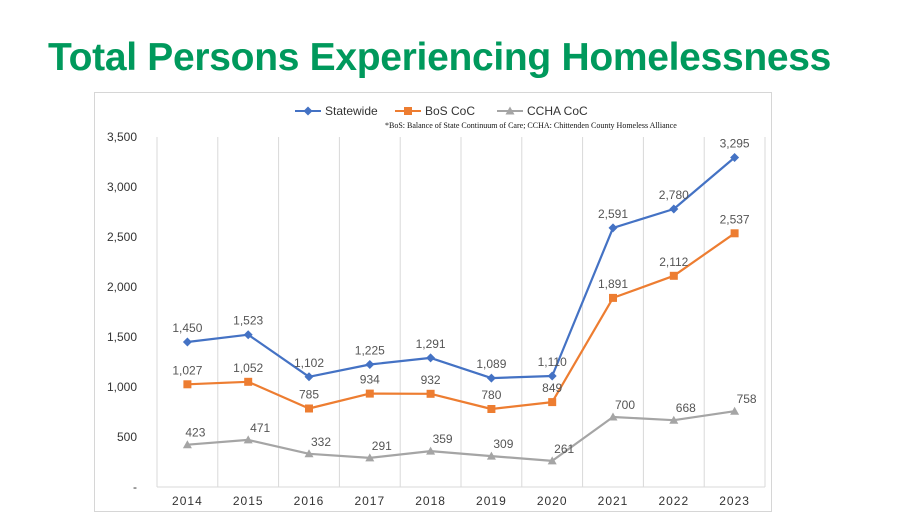 The image size is (903, 516). Describe the element at coordinates (552, 501) in the screenshot. I see `x-tick-label: 2020` at that location.